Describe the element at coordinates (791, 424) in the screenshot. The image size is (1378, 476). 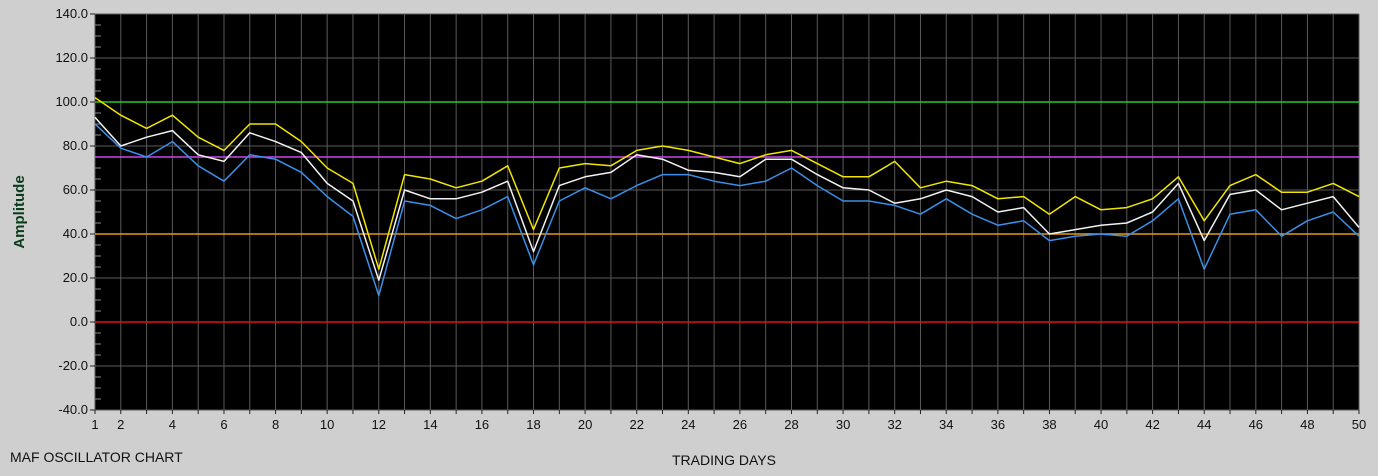
I see `x-tick-label: 28` at that location.